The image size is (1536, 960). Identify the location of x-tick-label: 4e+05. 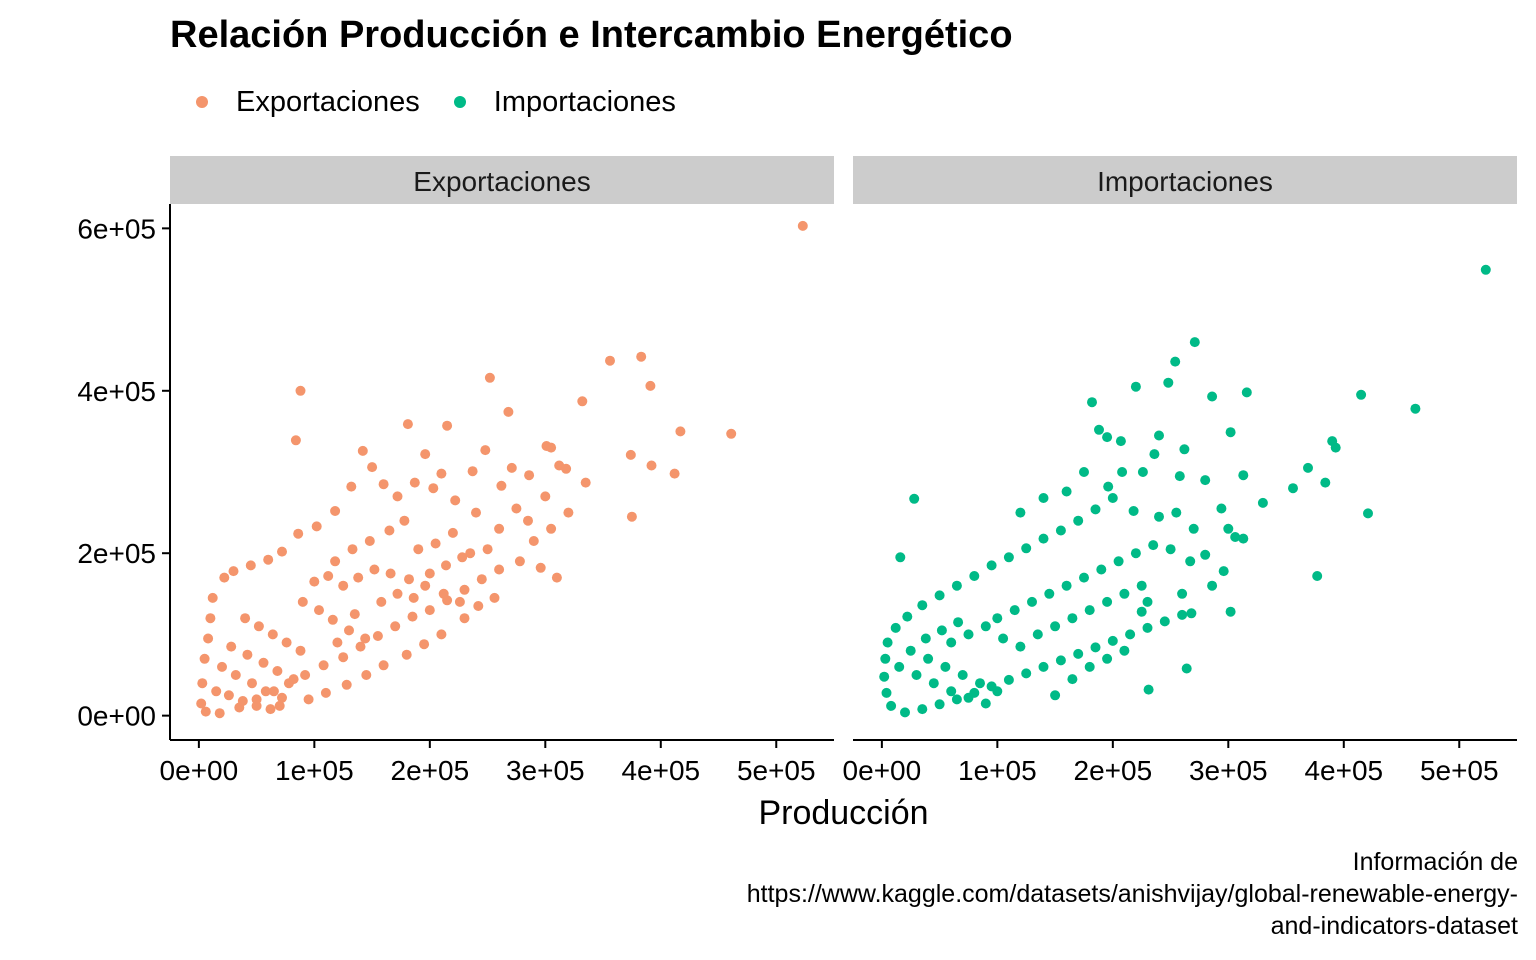
(1343, 770).